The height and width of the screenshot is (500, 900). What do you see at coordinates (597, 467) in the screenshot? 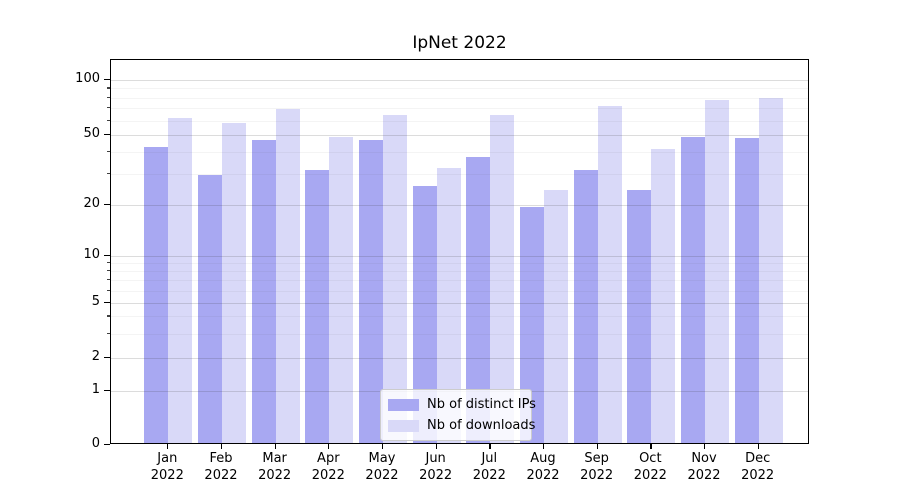
I see `x-tick-label-sep: Sep 2022` at bounding box center [597, 467].